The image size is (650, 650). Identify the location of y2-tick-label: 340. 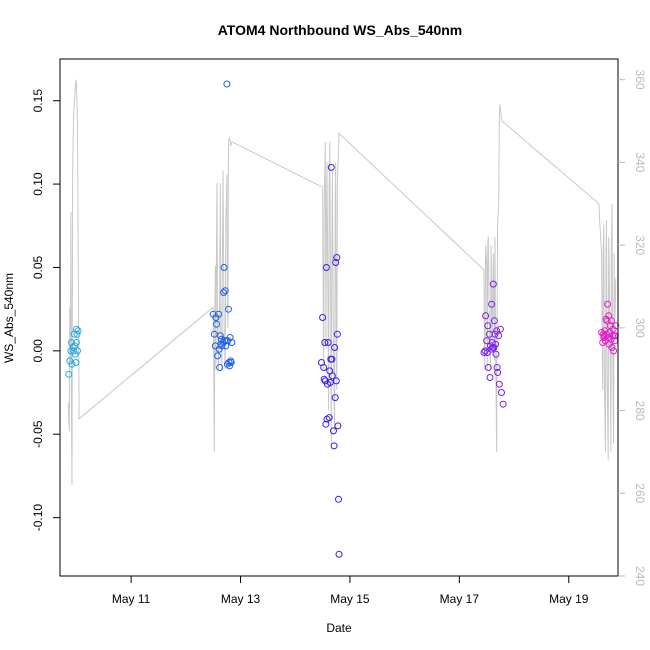
(640, 162).